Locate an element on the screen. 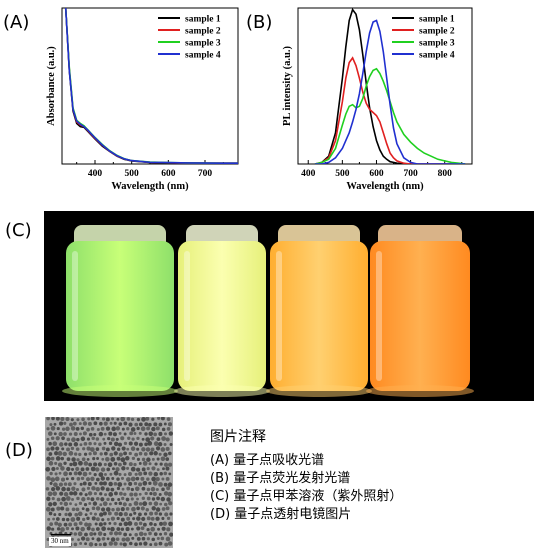 The image size is (554, 559). tem-texture is located at coordinates (109, 482).